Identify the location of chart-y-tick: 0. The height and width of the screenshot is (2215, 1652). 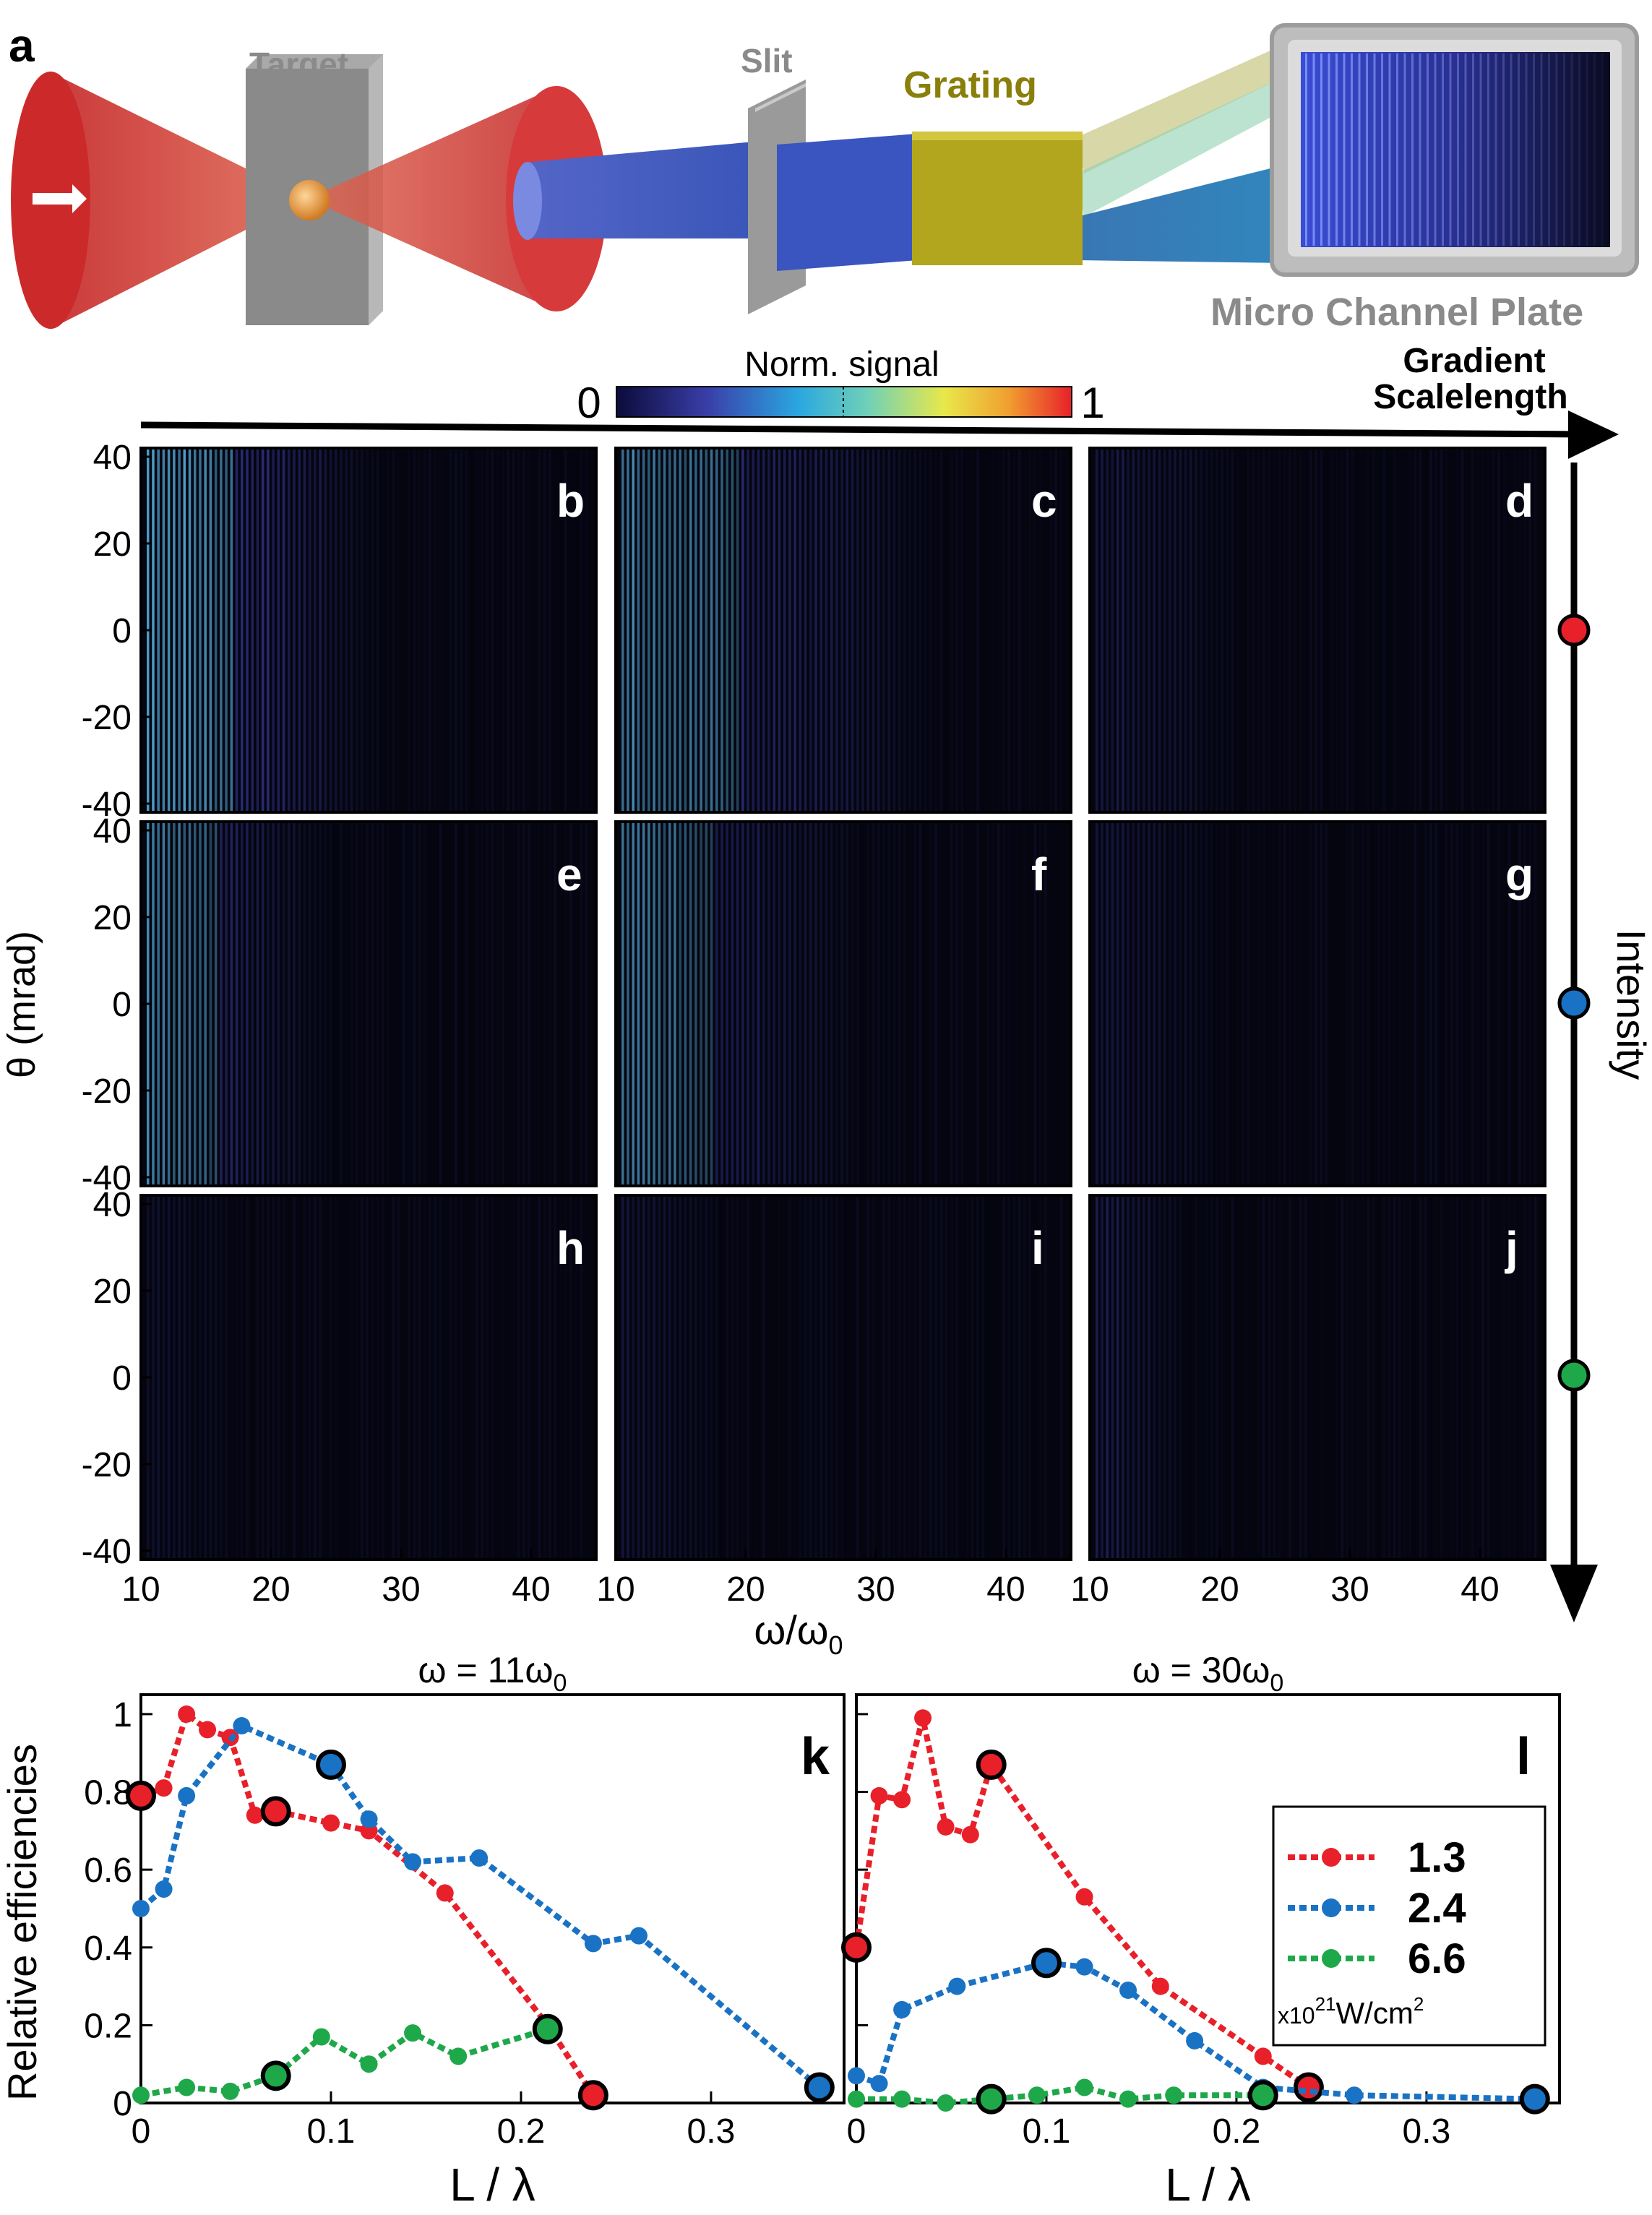
(122, 2104).